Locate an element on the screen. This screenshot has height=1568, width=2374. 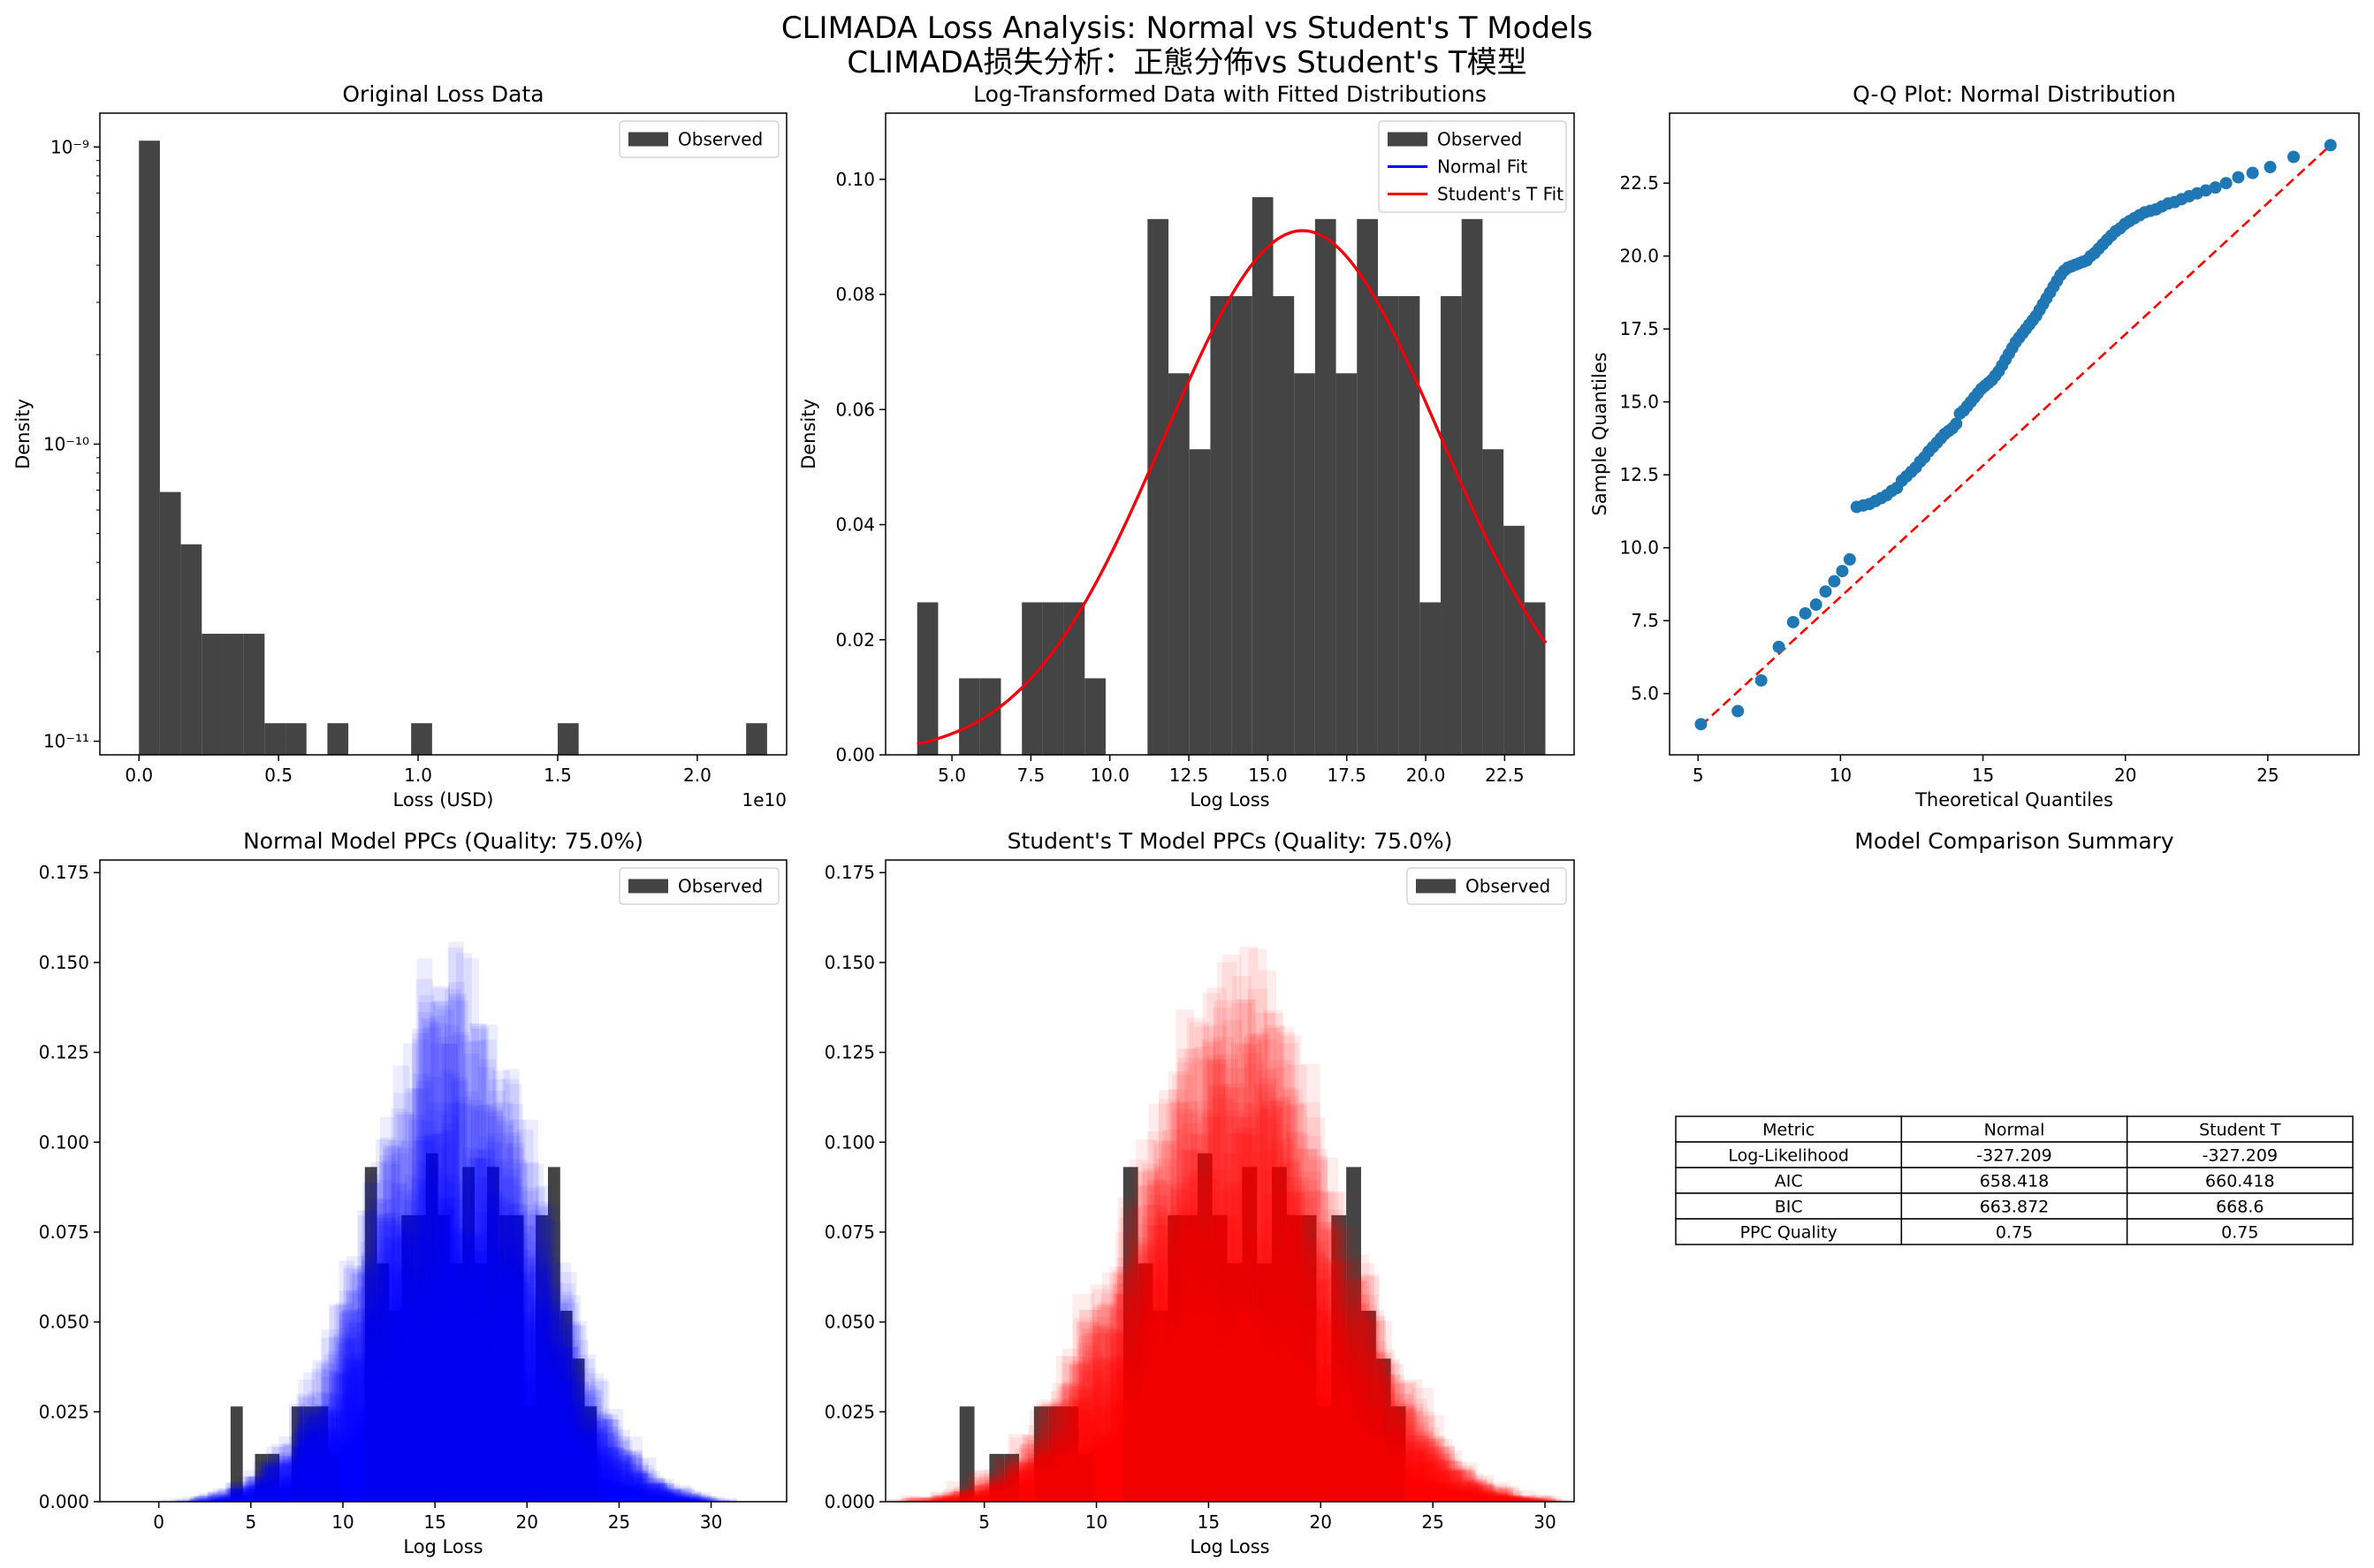
table-header-text: Metric is located at coordinates (1788, 1131).